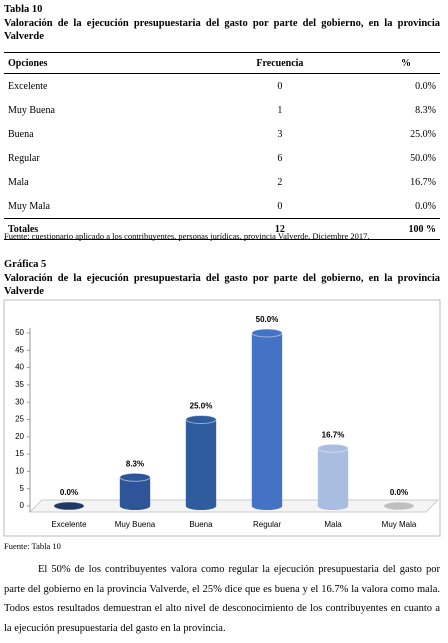 The image size is (448, 643). I want to click on table-cell: 2, so click(280, 182).